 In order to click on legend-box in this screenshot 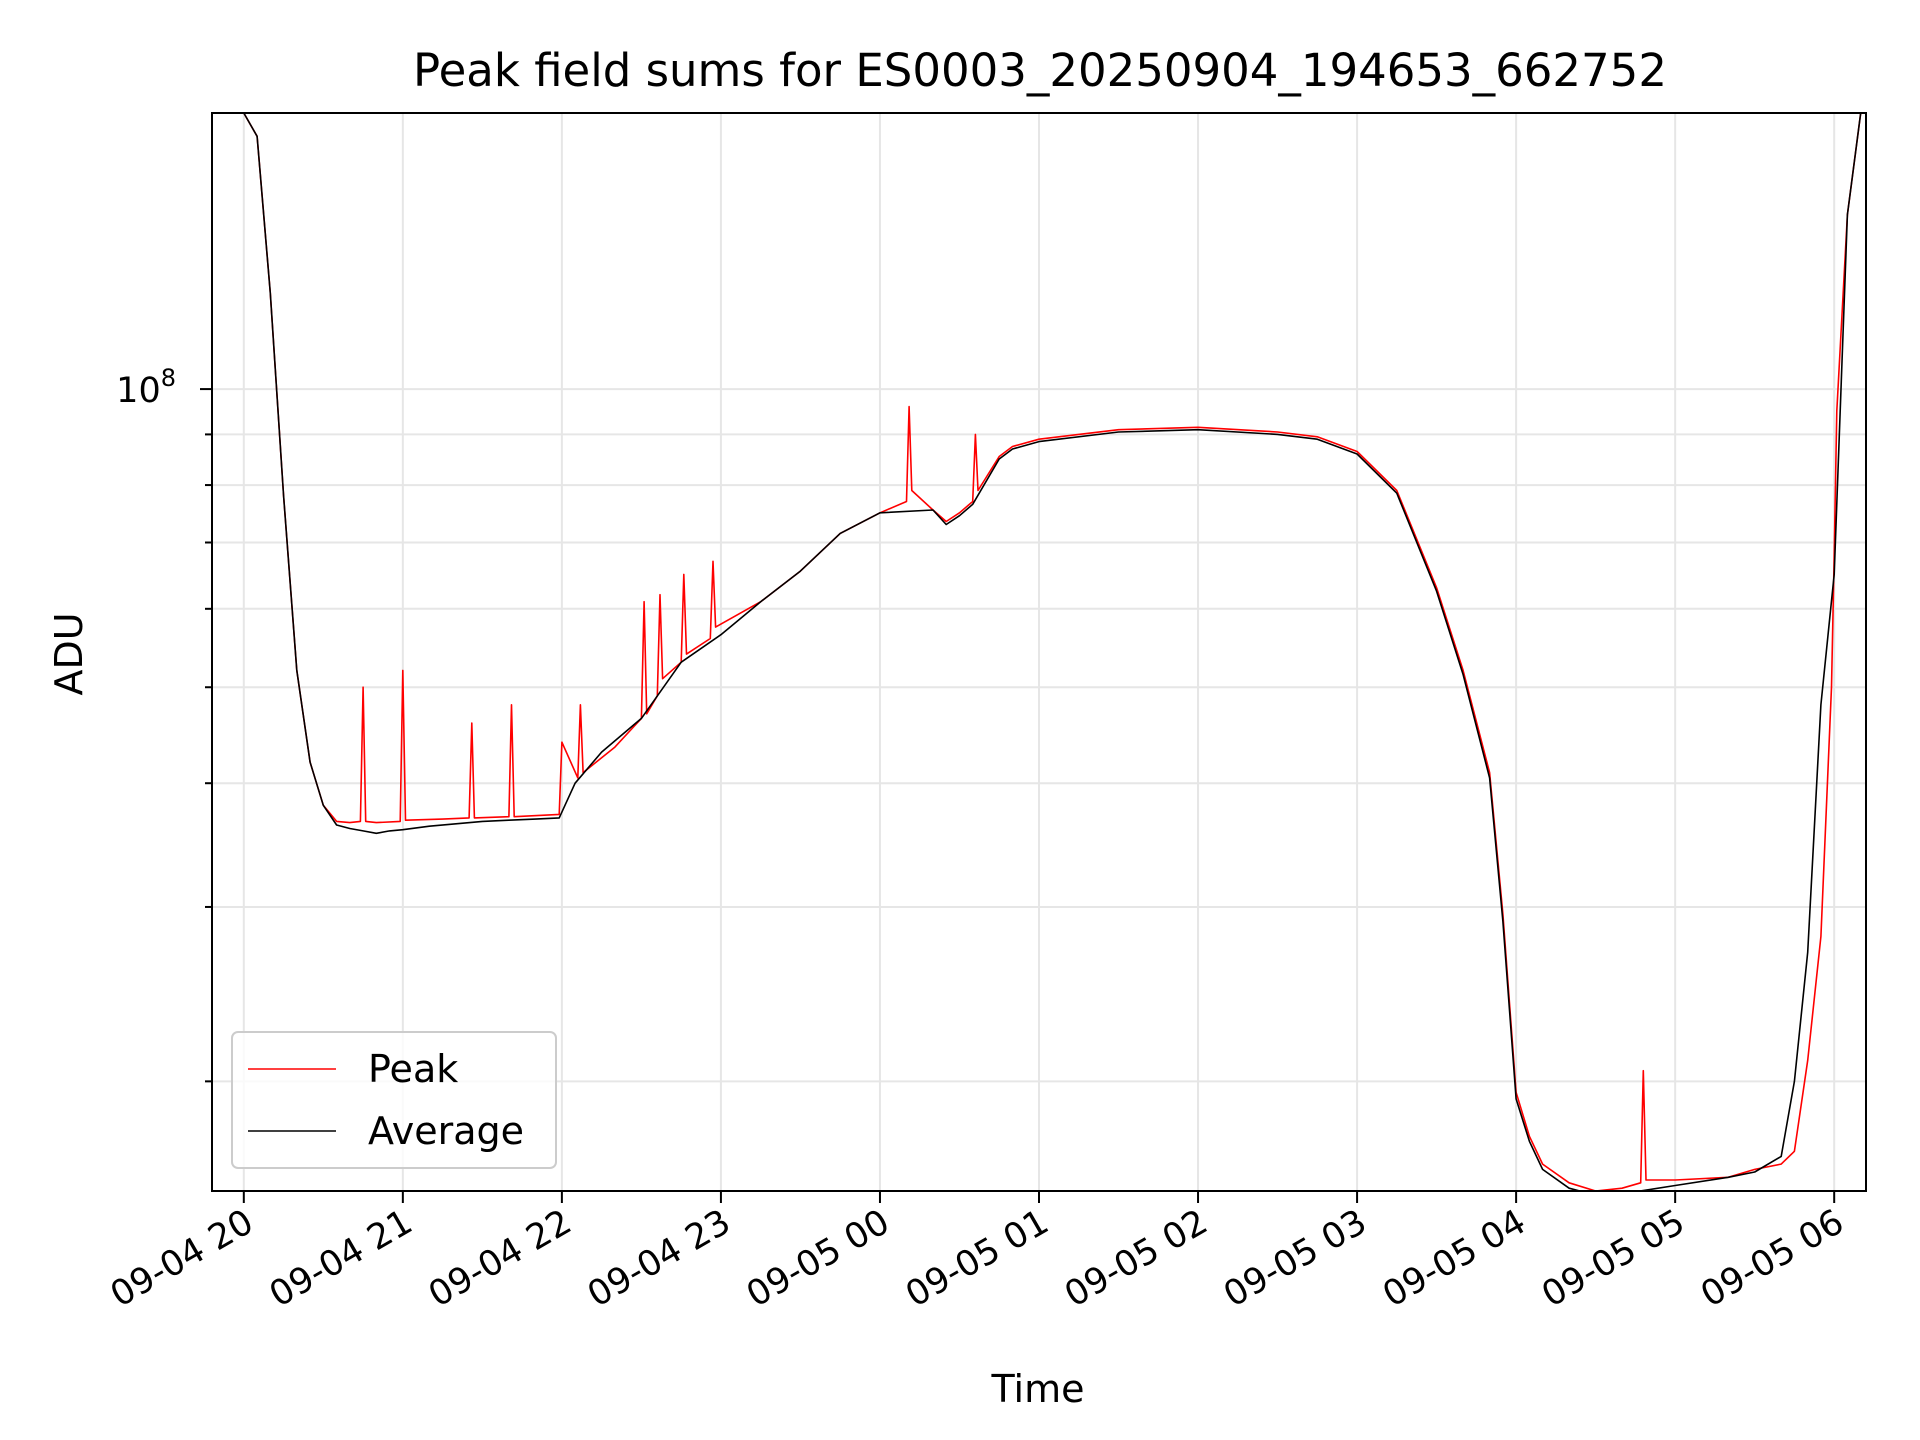, I will do `click(394, 1100)`.